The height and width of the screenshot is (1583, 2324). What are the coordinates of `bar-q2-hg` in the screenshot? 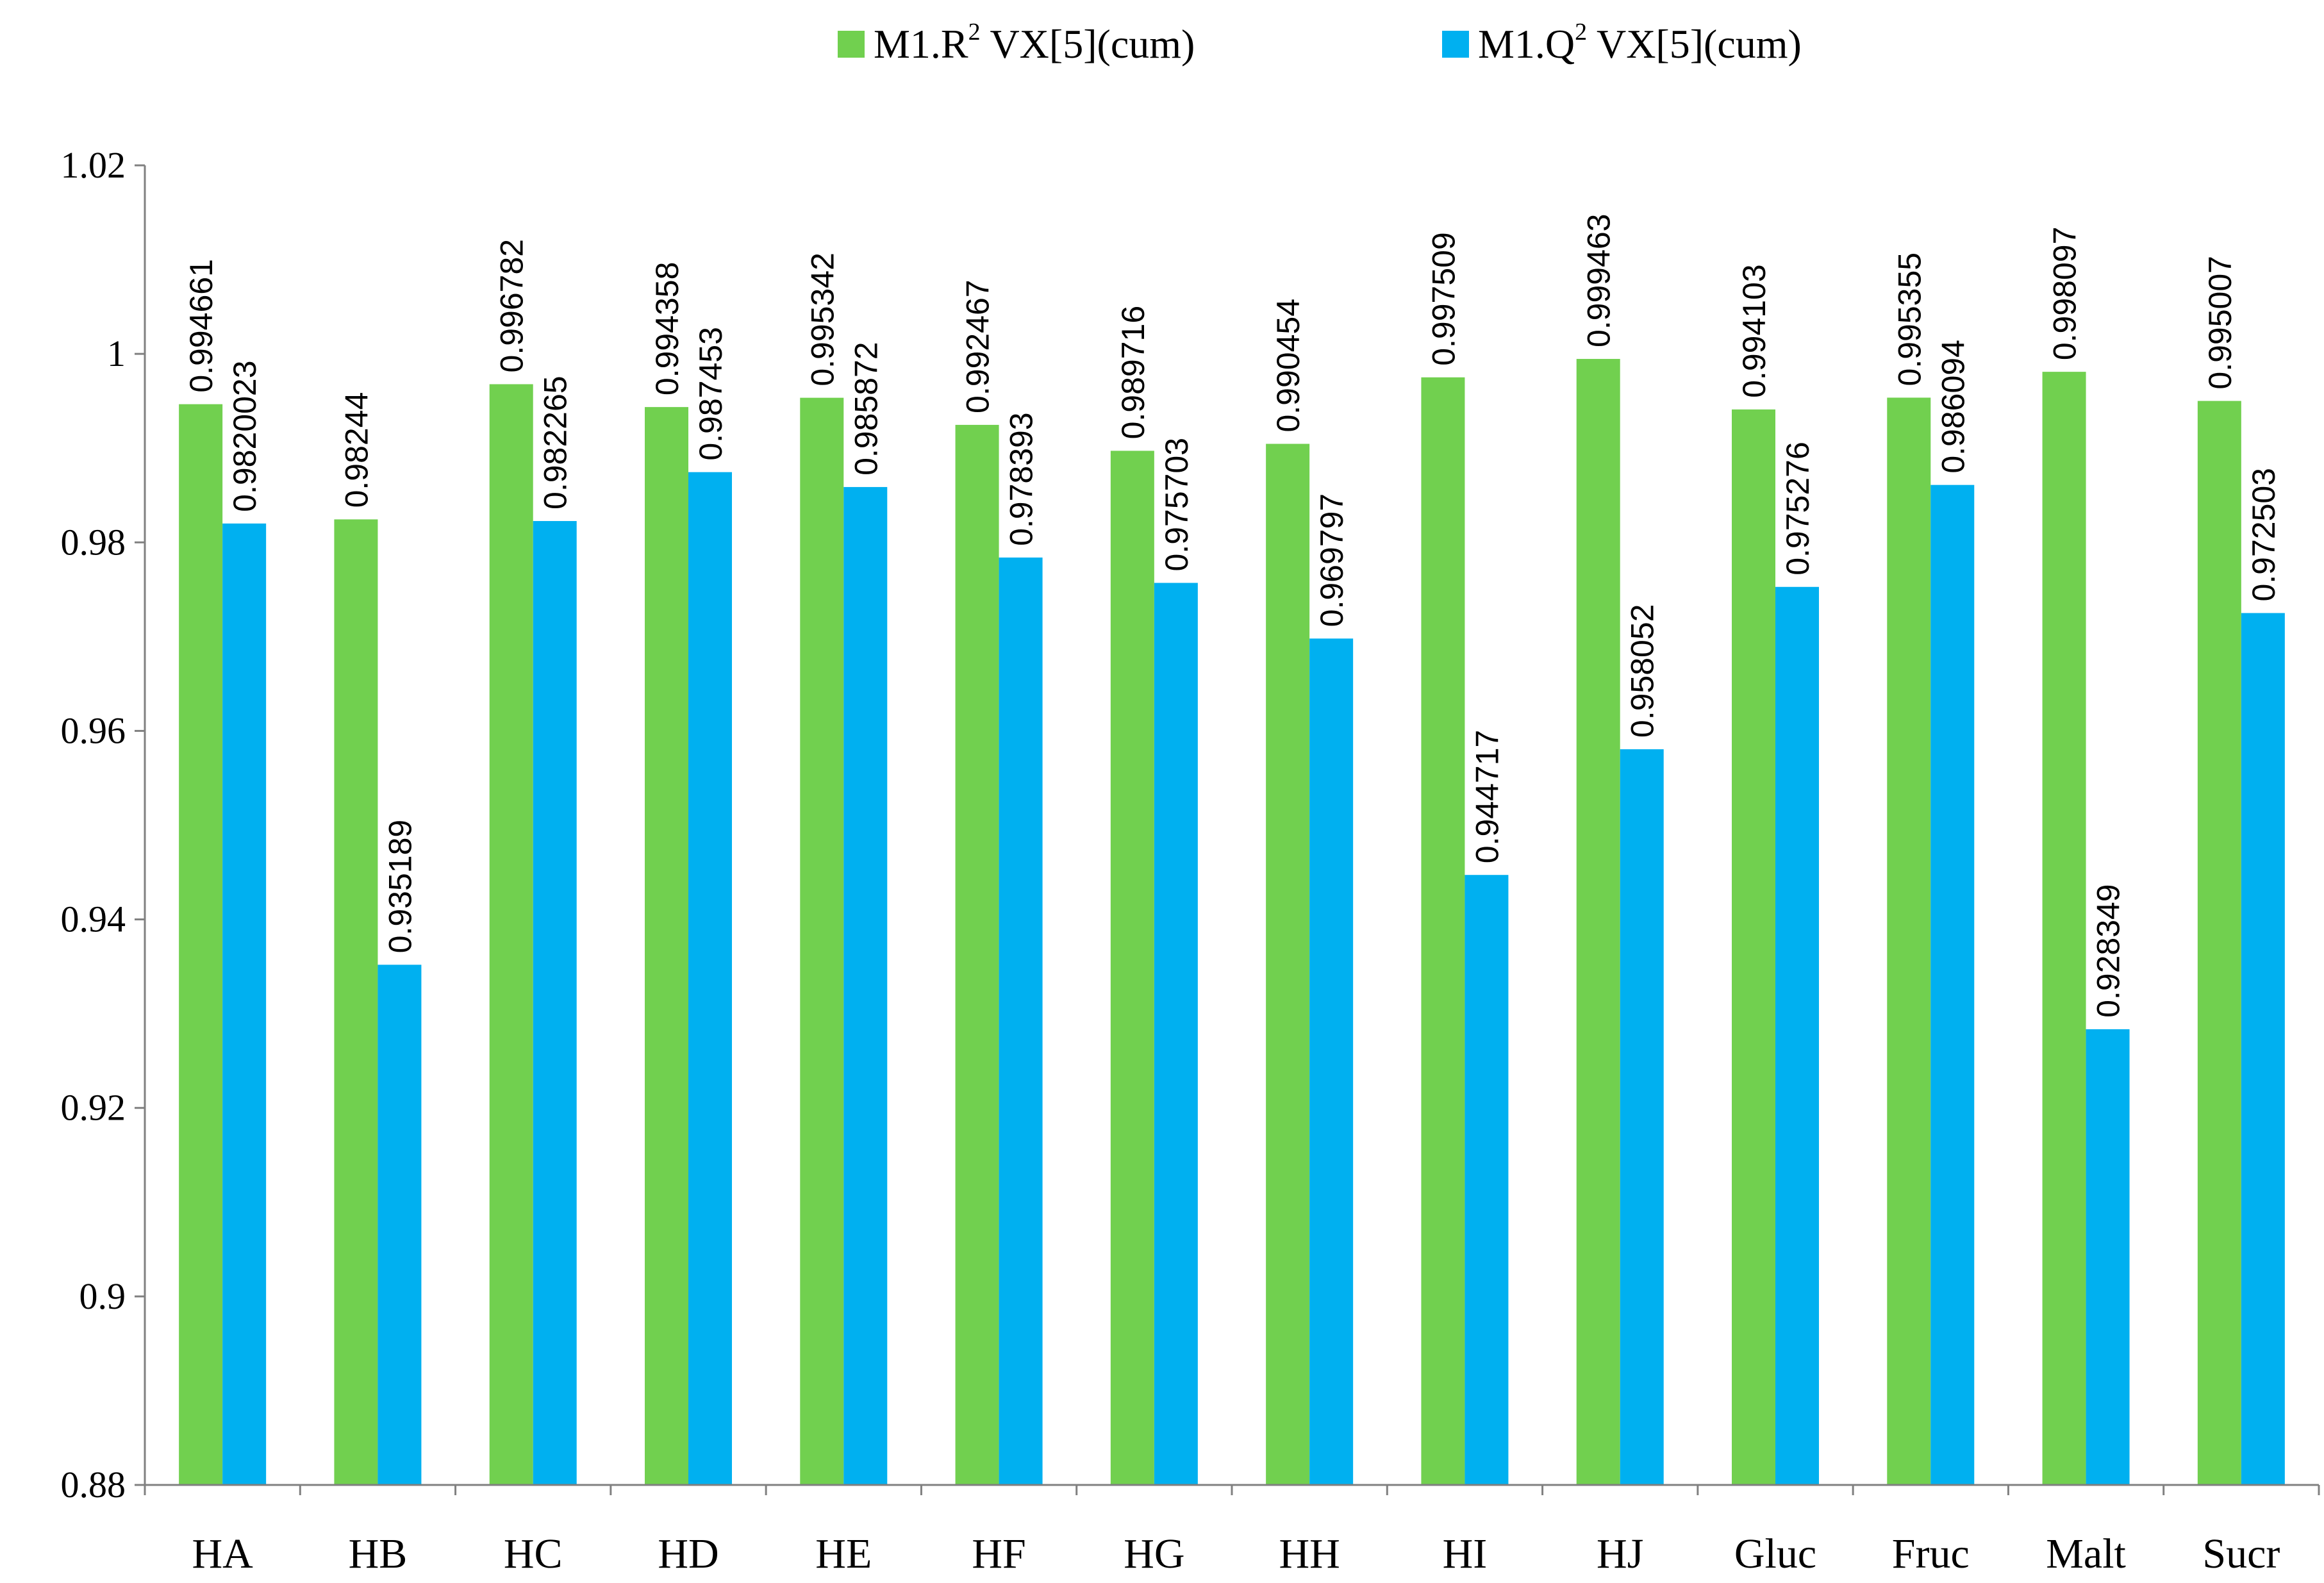 It's located at (1176, 1034).